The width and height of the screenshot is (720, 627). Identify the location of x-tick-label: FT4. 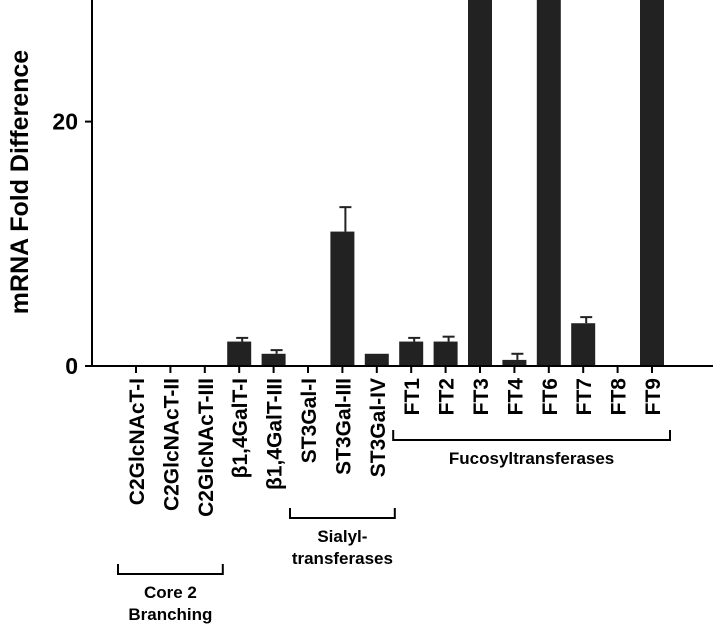
(515, 397).